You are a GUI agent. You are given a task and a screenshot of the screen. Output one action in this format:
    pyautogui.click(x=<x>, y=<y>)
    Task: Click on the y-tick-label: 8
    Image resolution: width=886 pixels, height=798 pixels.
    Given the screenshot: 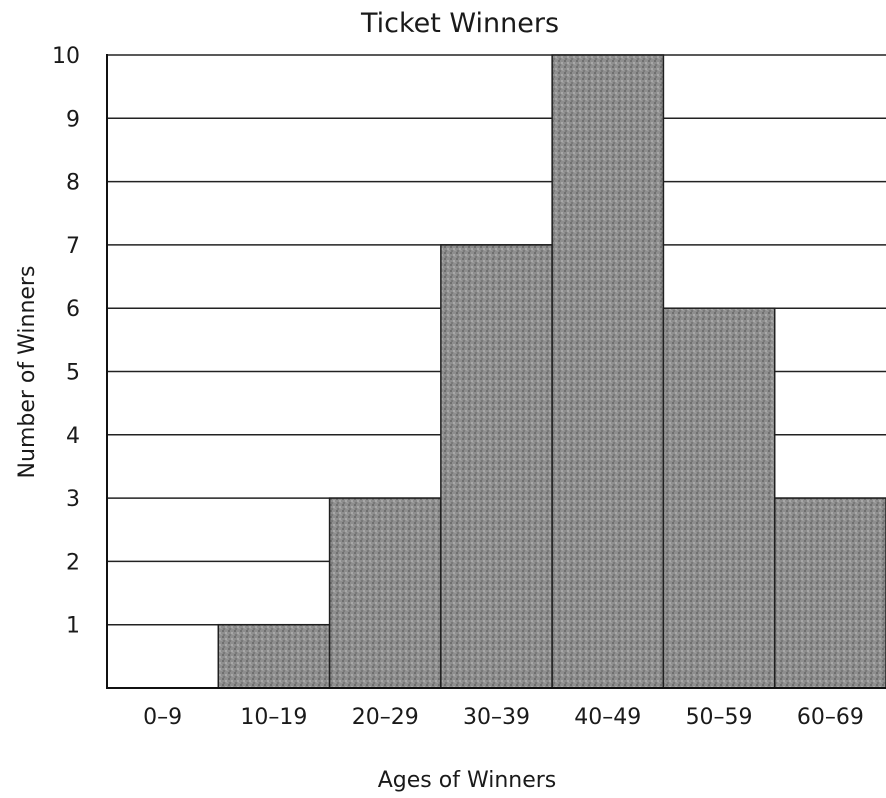 What is the action you would take?
    pyautogui.click(x=73, y=183)
    